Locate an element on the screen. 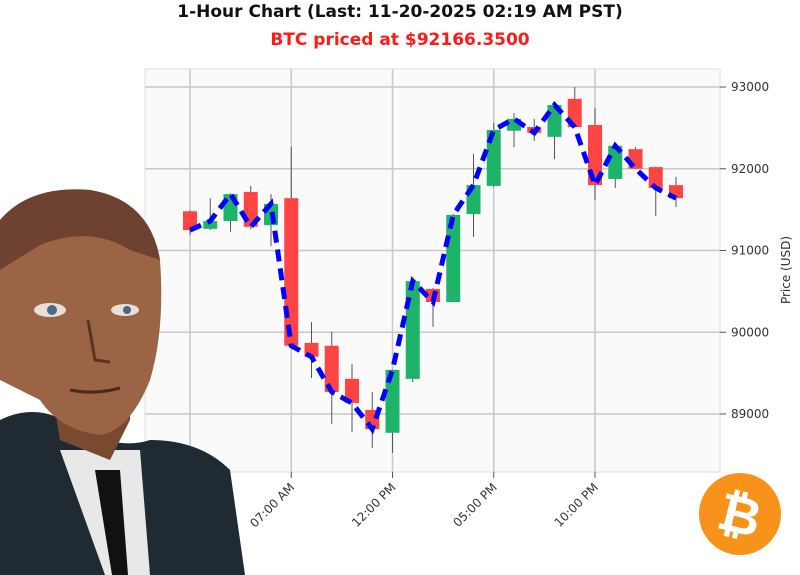 The height and width of the screenshot is (575, 800). chart-subtitle: BTC priced at $92166.3500 is located at coordinates (399, 40).